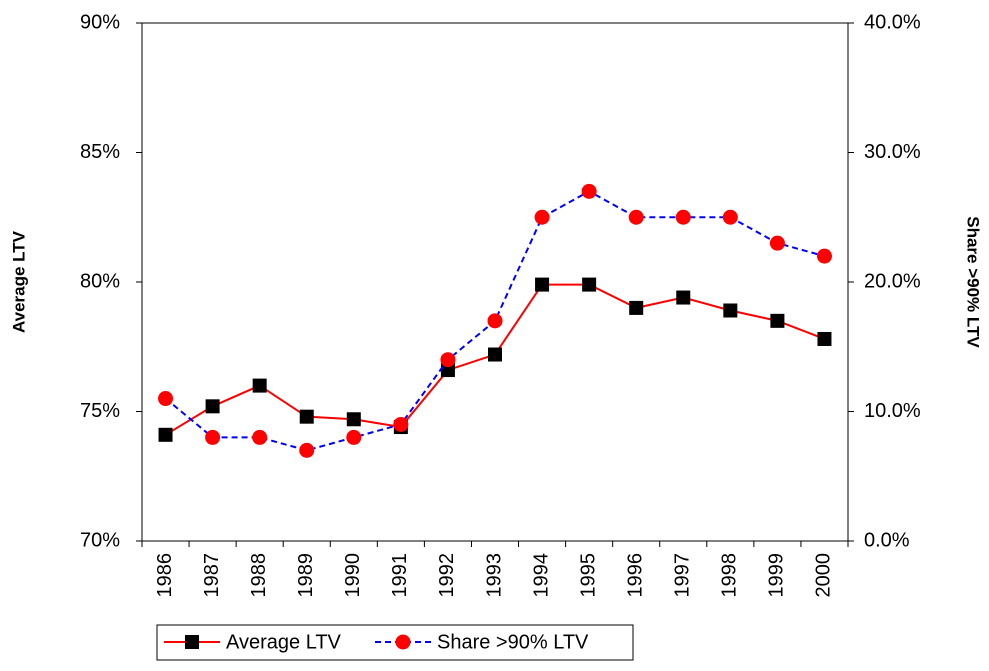  What do you see at coordinates (165, 575) in the screenshot?
I see `x-tick-label: 1986` at bounding box center [165, 575].